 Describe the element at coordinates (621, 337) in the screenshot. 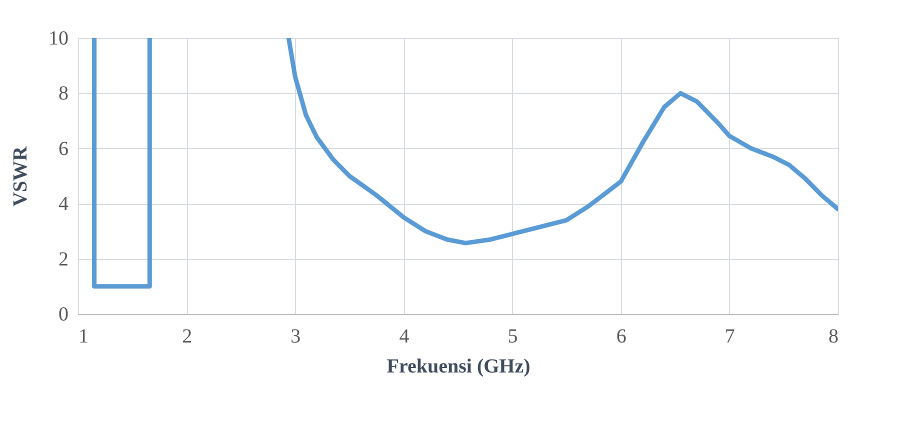

I see `x-tick-label: 6` at that location.